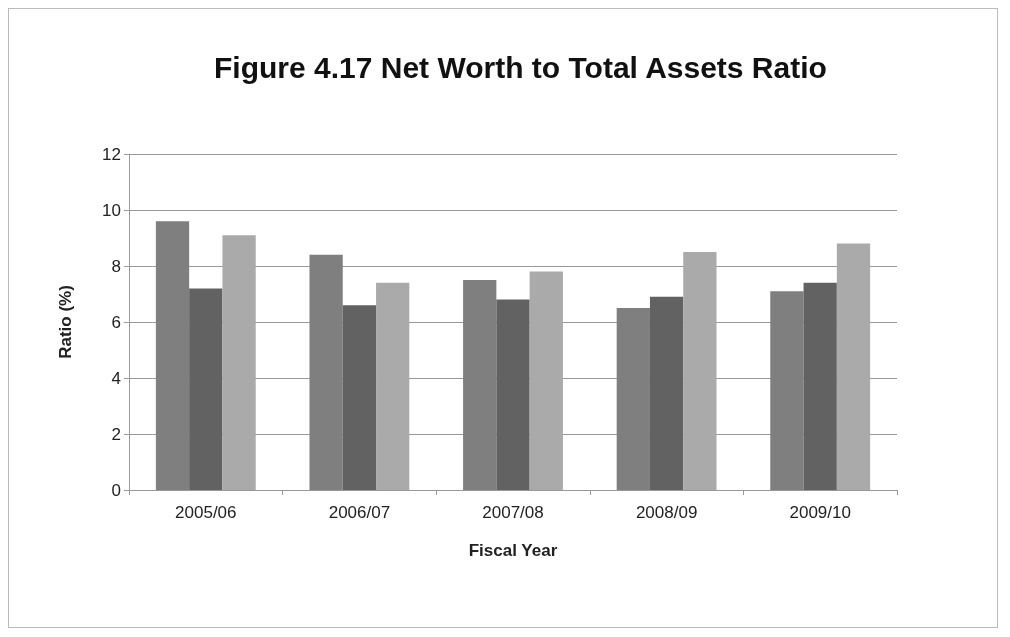 Image resolution: width=1010 pixels, height=637 pixels. I want to click on y-tick-label: 8, so click(116, 266).